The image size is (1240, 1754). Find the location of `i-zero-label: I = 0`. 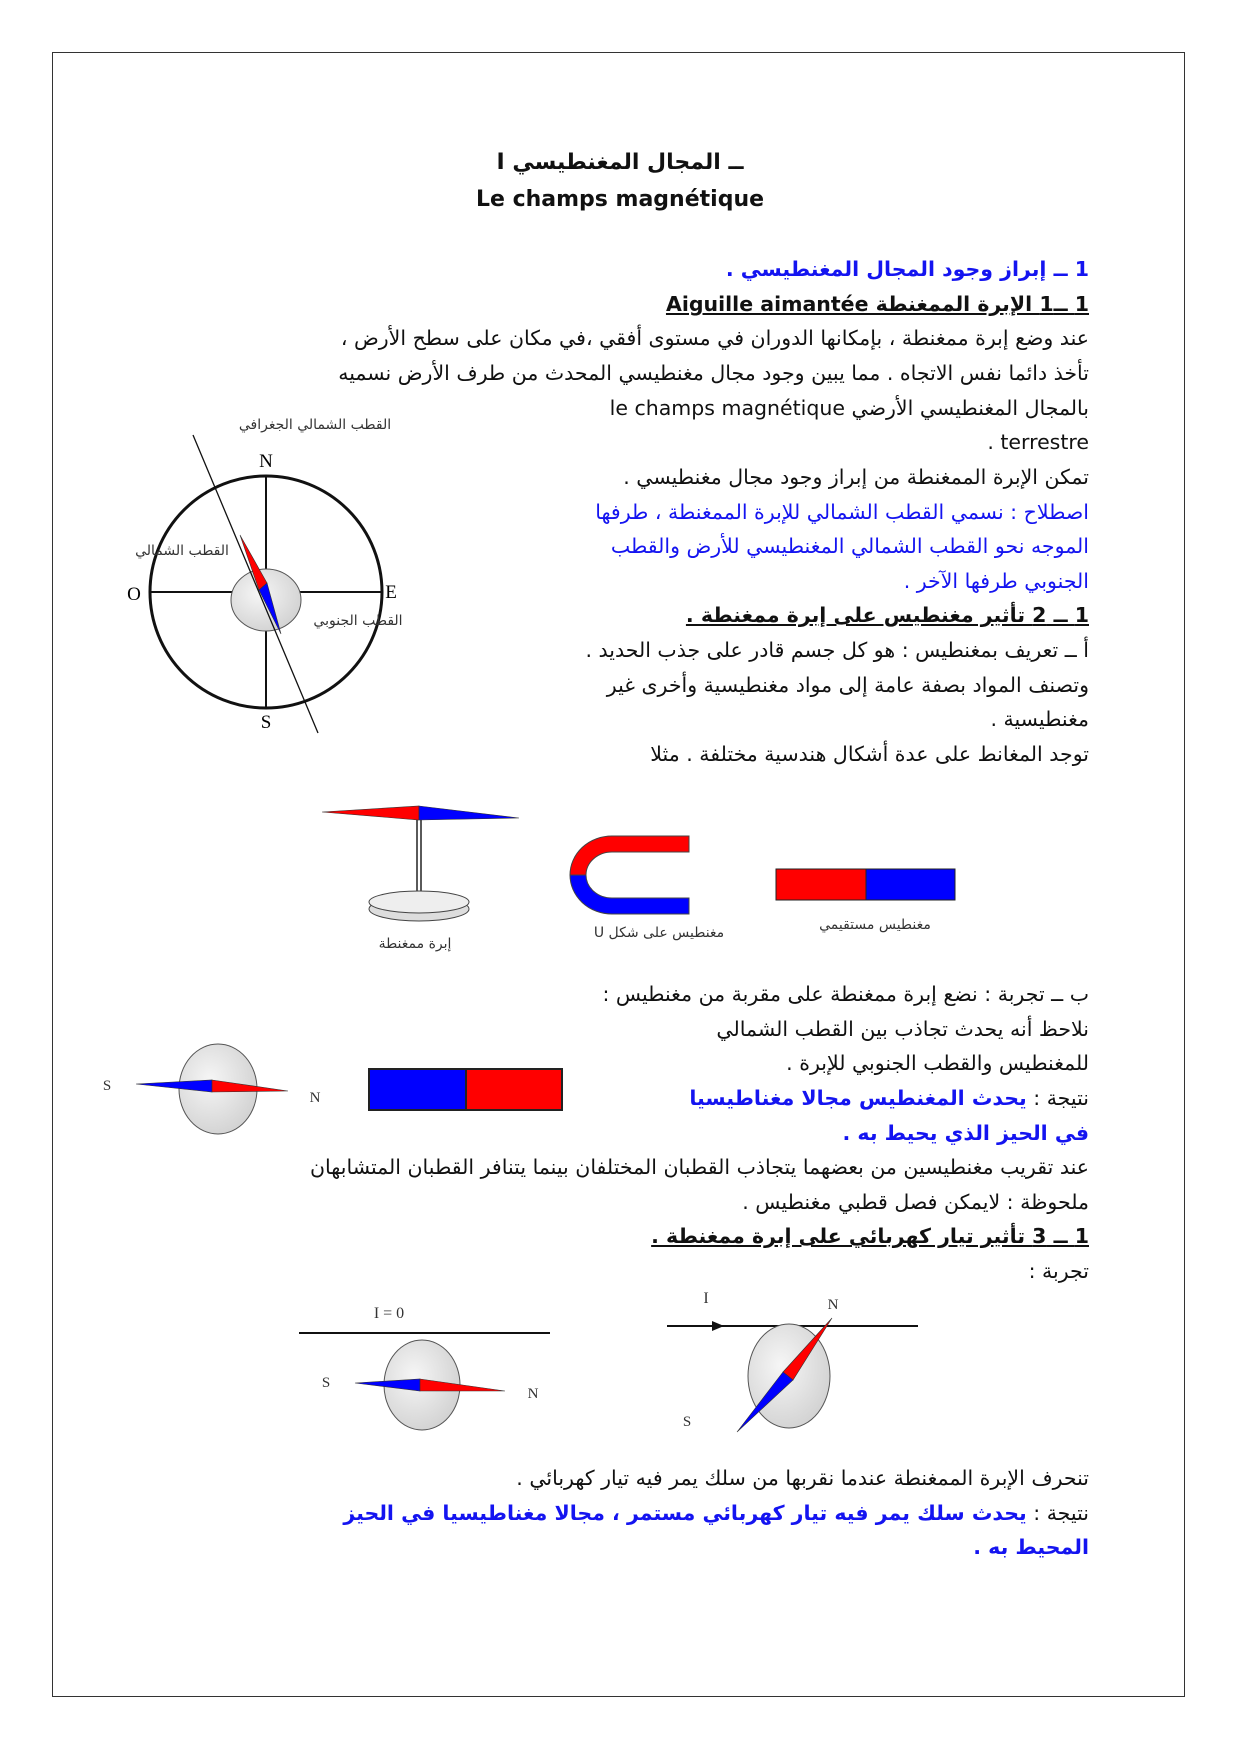

i-zero-label: I = 0 is located at coordinates (389, 1313).